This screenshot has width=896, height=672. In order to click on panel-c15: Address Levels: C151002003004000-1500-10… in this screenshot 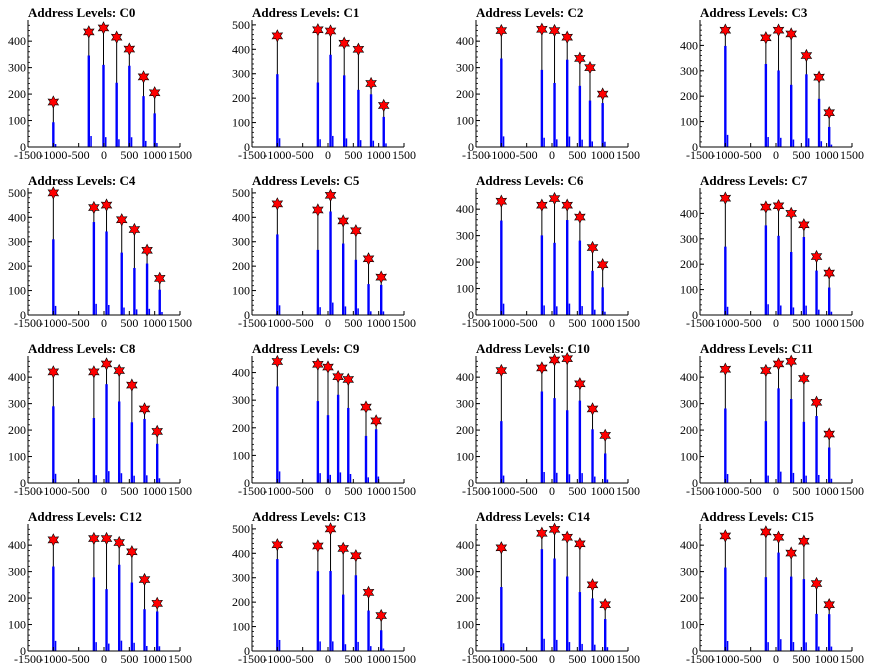, I will do `click(772, 587)`.